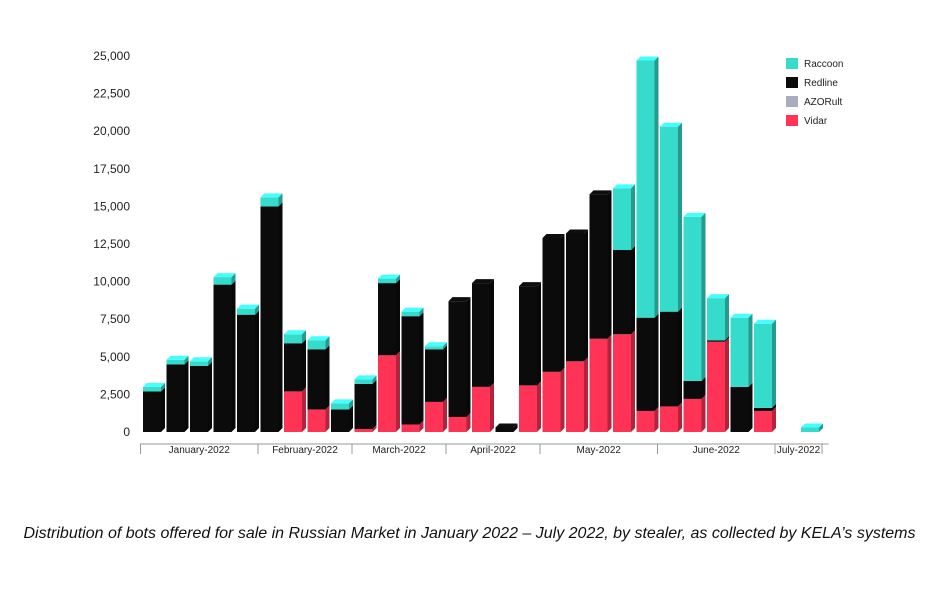 Image resolution: width=939 pixels, height=595 pixels. I want to click on legend-label-azorult: AZORult, so click(823, 102).